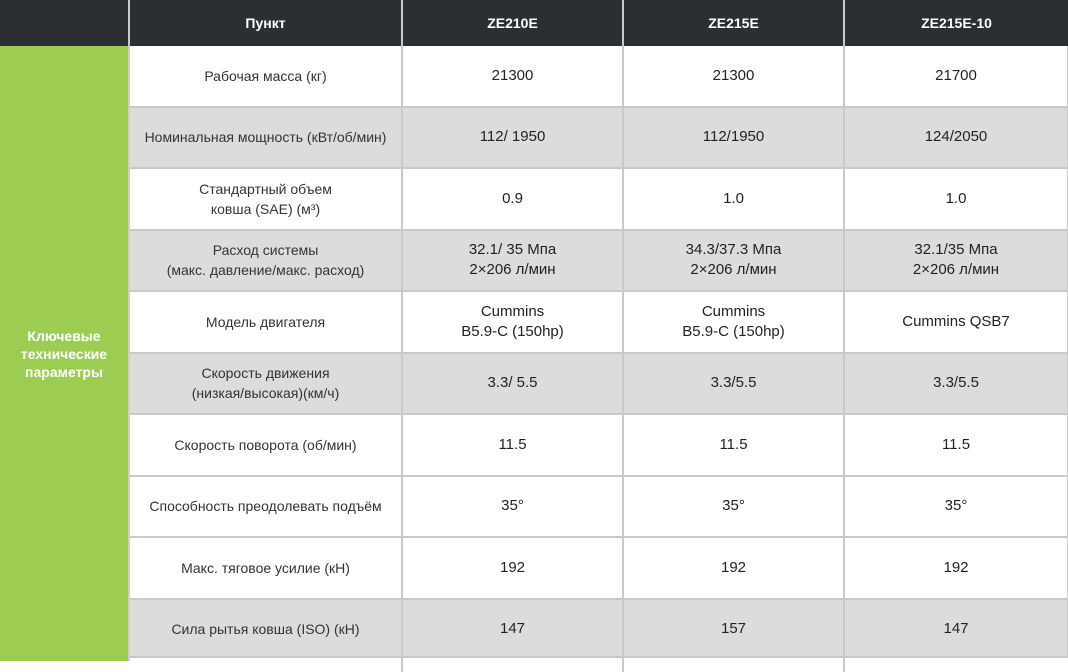 The width and height of the screenshot is (1068, 672). I want to click on row-label: Макс. тяговое усилие (кН), so click(266, 569).